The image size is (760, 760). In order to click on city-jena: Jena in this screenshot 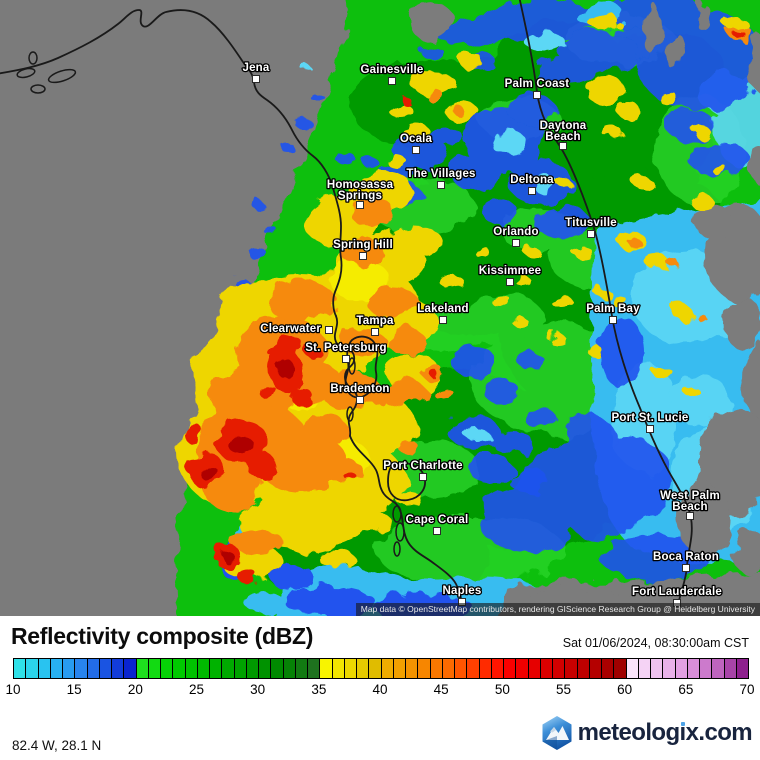, I will do `click(256, 72)`.